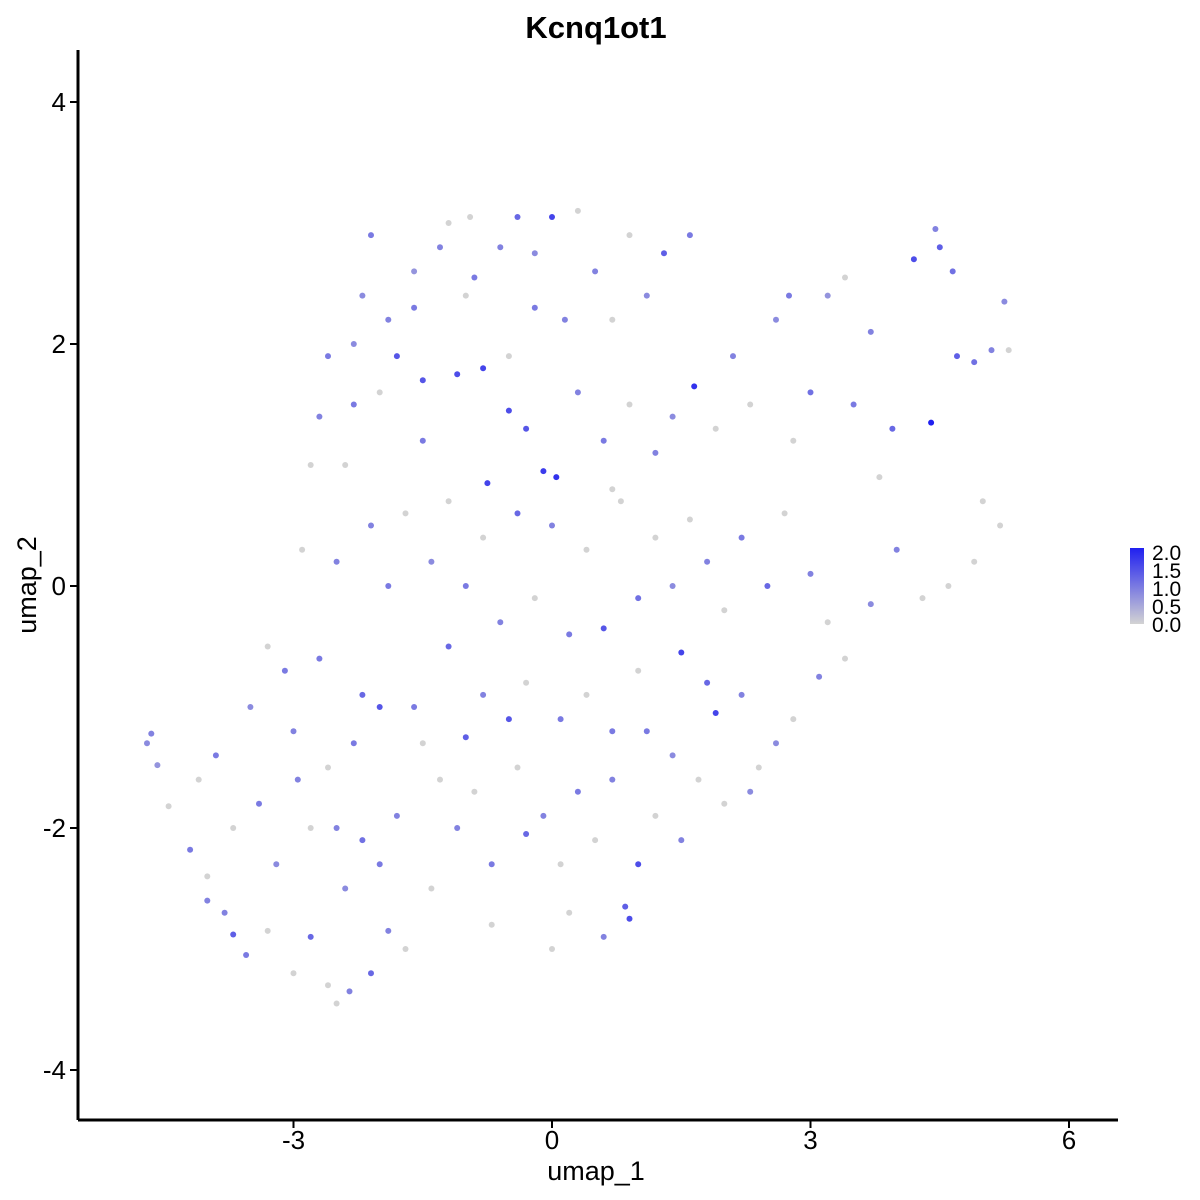  I want to click on y-ticks: -4 -2 0 2 4, so click(60, 586).